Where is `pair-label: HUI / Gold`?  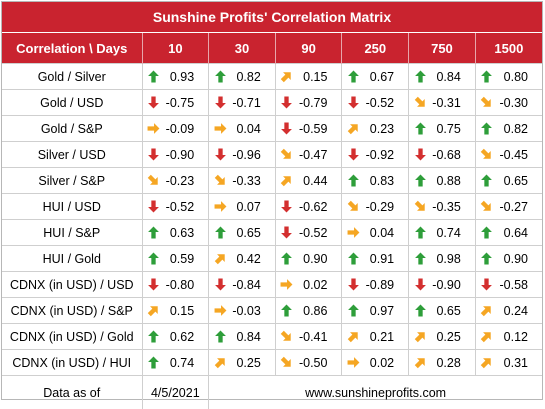 pair-label: HUI / Gold is located at coordinates (72, 259).